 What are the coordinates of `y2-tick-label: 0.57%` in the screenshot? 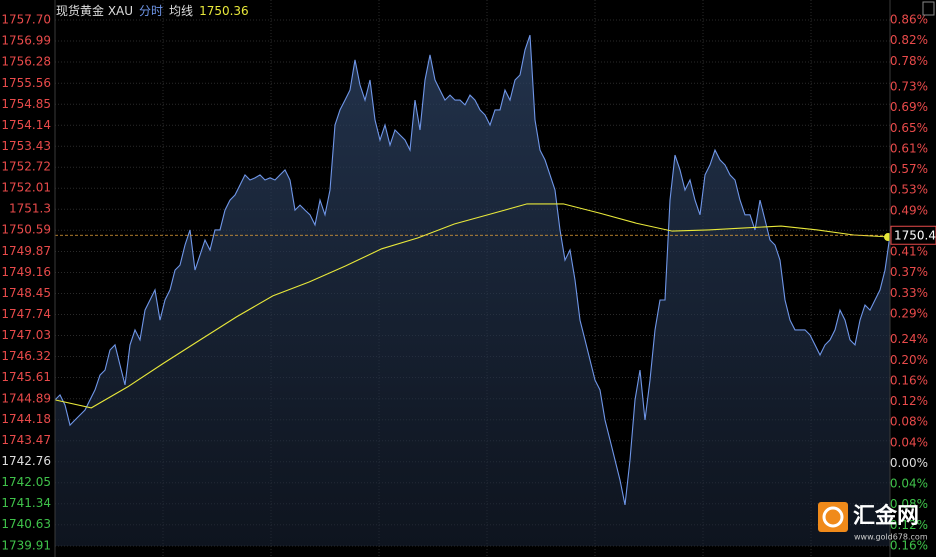 It's located at (909, 169).